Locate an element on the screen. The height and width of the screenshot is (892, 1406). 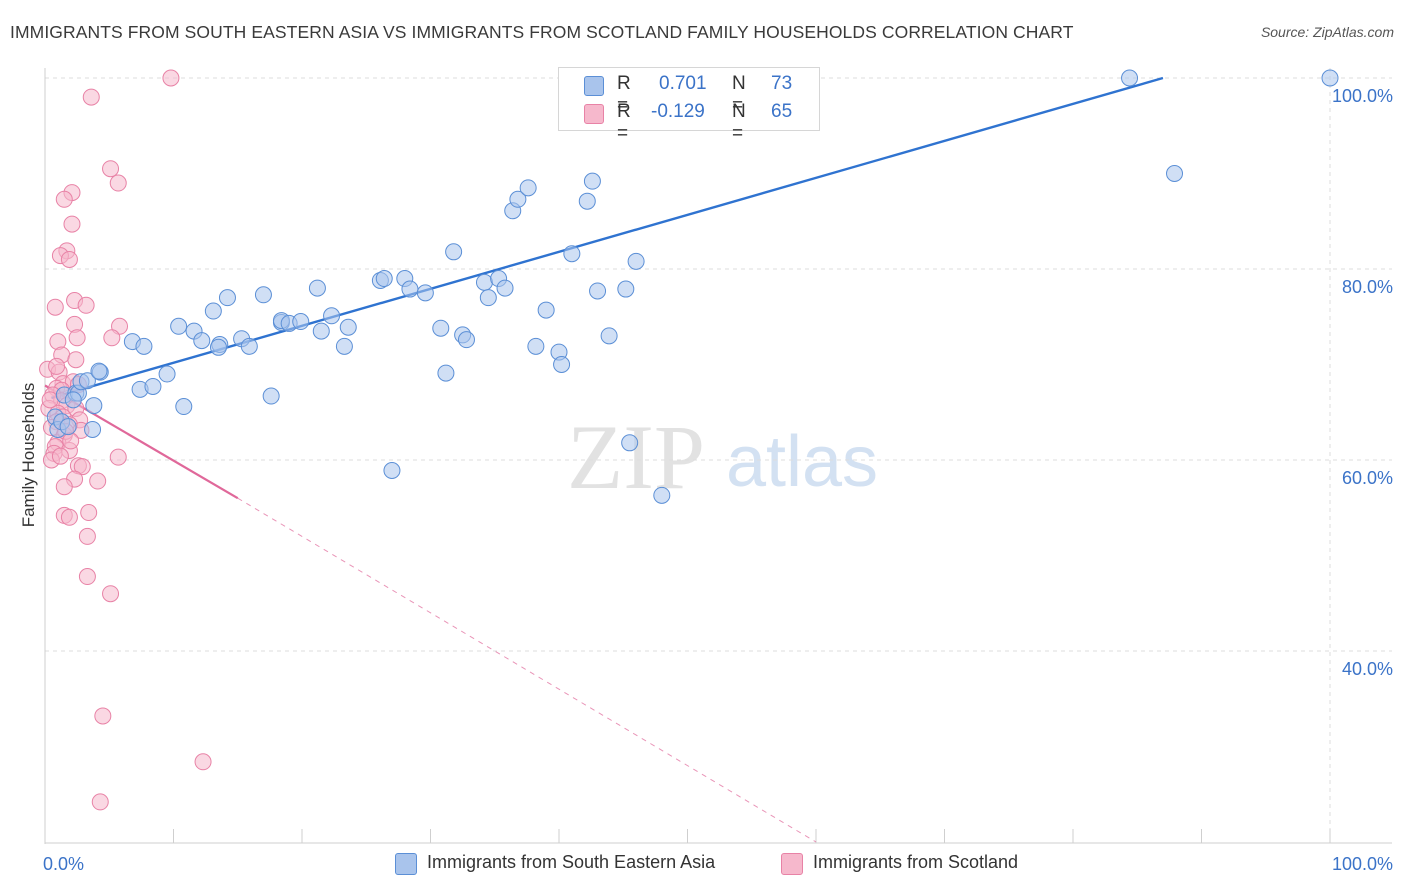
watermark-atlas: atlas is located at coordinates (802, 462).